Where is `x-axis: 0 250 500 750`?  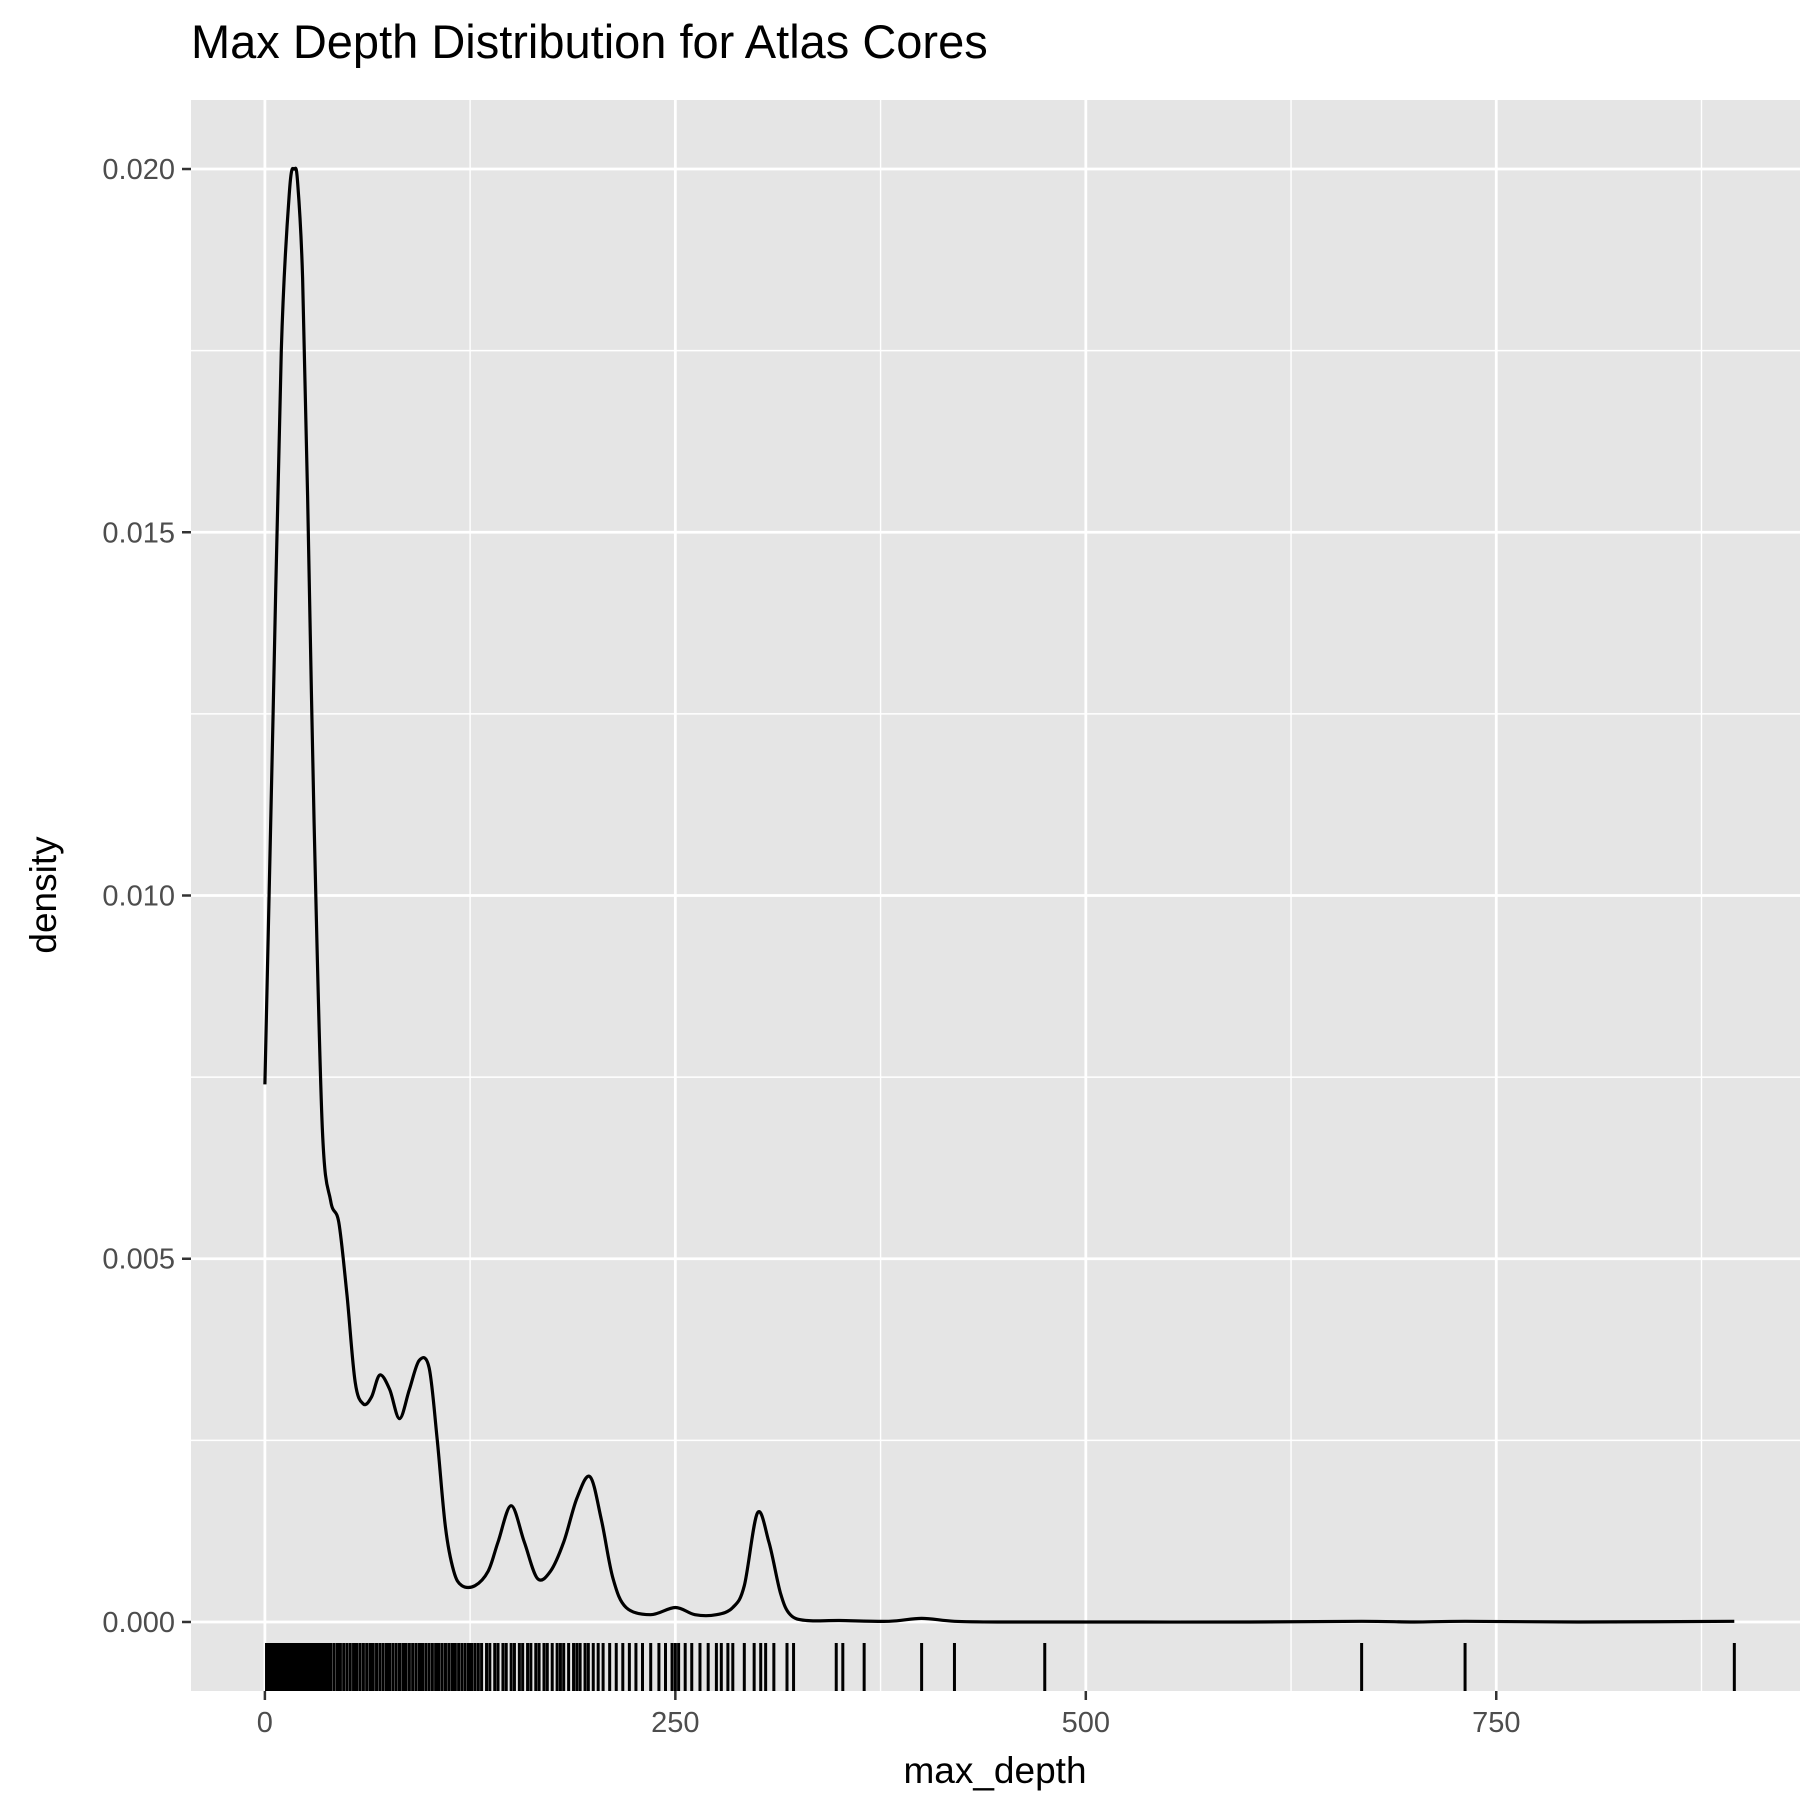 x-axis: 0 250 500 750 is located at coordinates (888, 1715).